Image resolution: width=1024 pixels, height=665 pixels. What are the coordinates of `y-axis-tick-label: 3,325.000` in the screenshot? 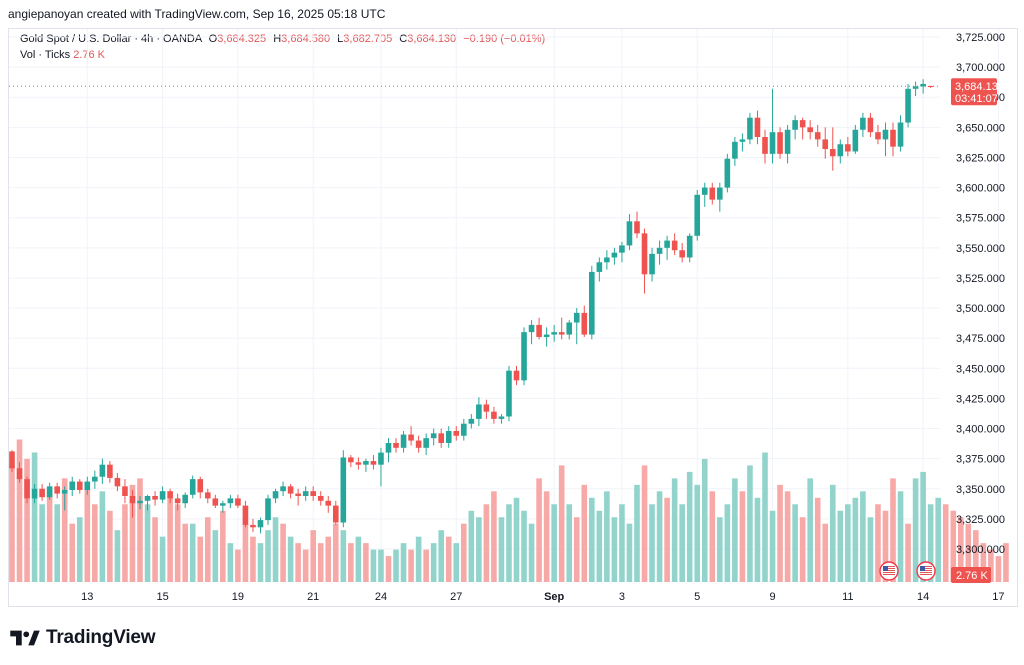 It's located at (980, 520).